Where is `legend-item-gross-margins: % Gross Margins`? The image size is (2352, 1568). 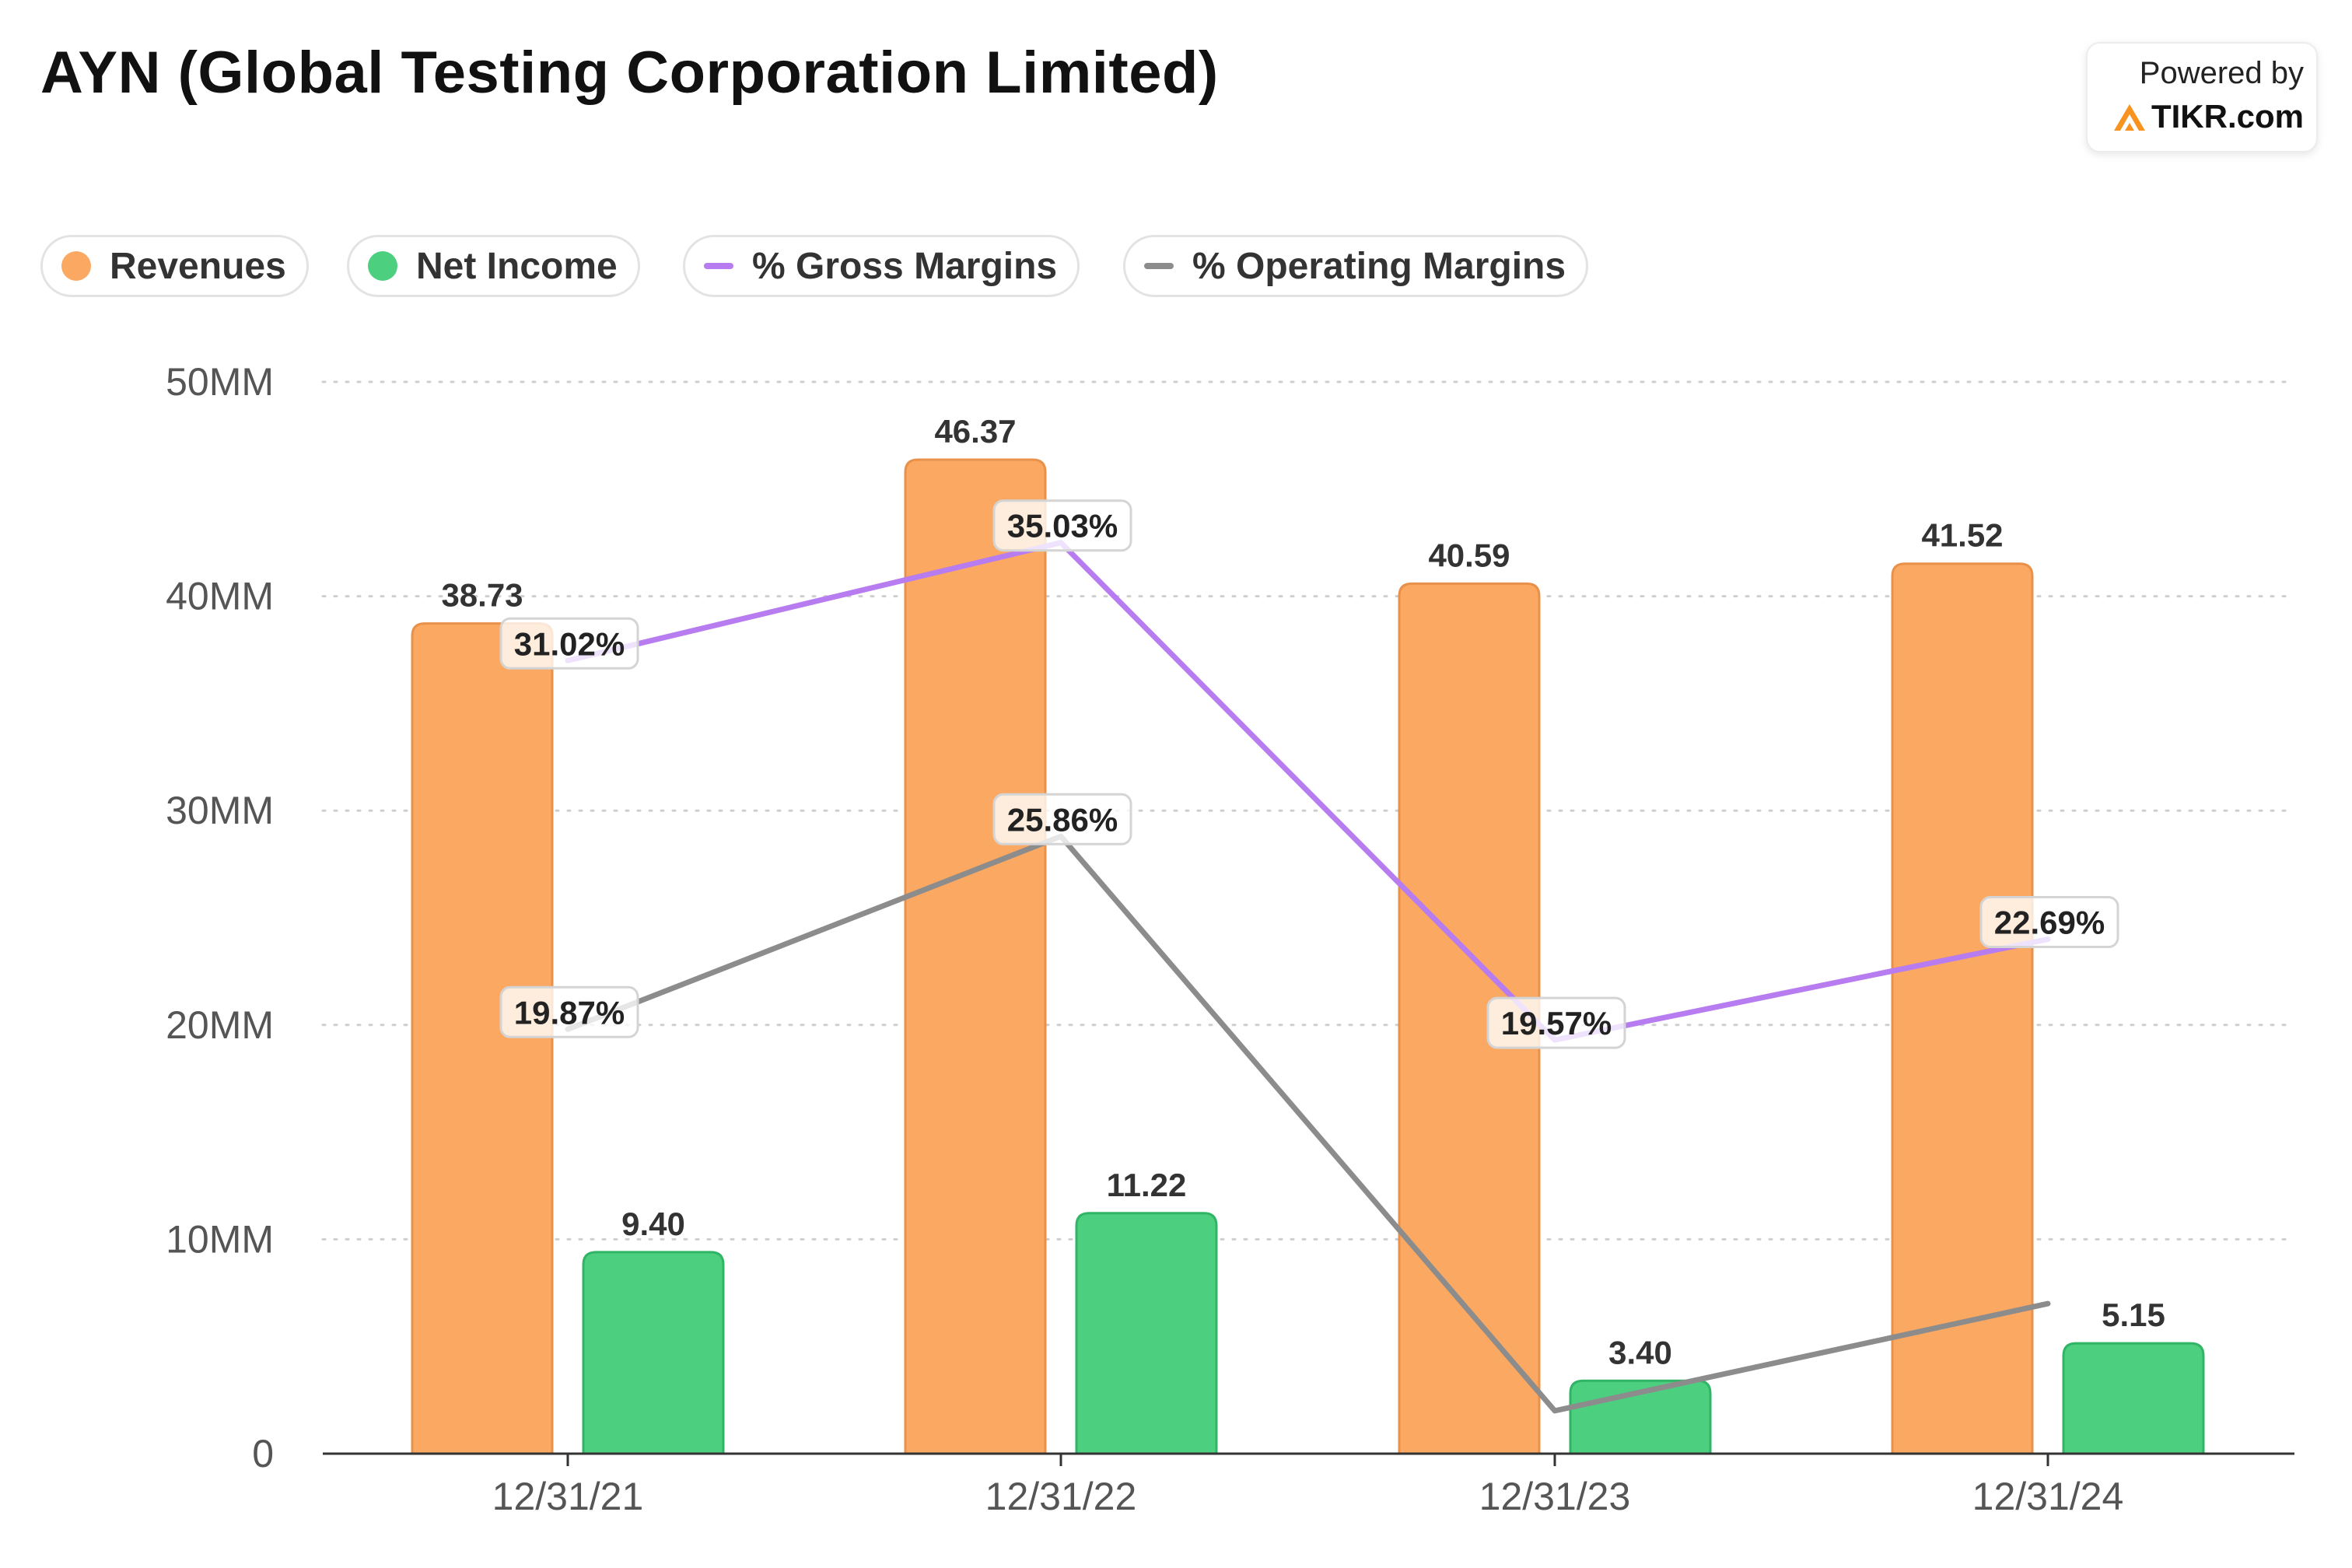
legend-item-gross-margins: % Gross Margins is located at coordinates (881, 266).